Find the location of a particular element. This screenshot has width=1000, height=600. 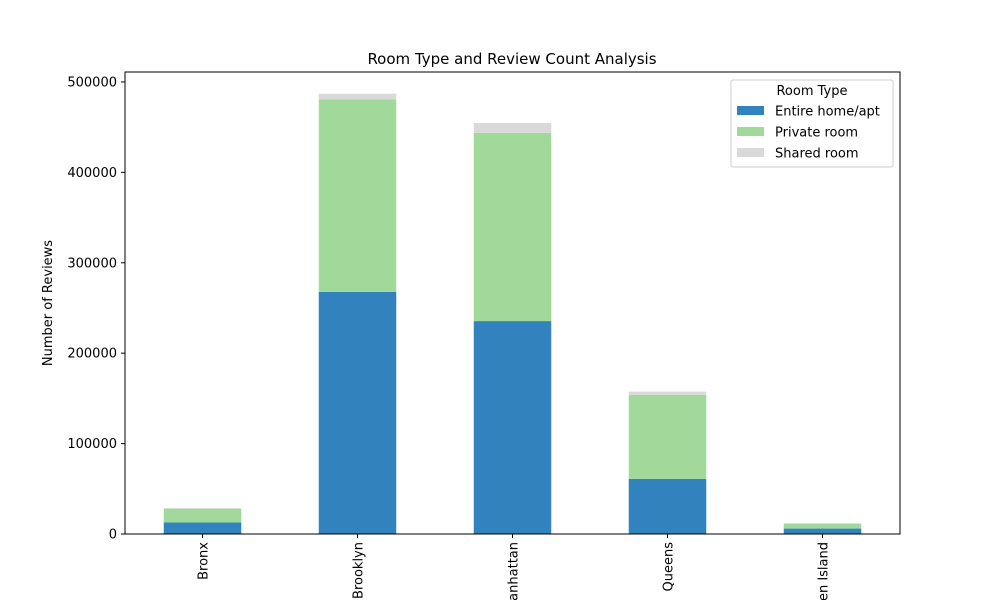

legend-box is located at coordinates (812, 123).